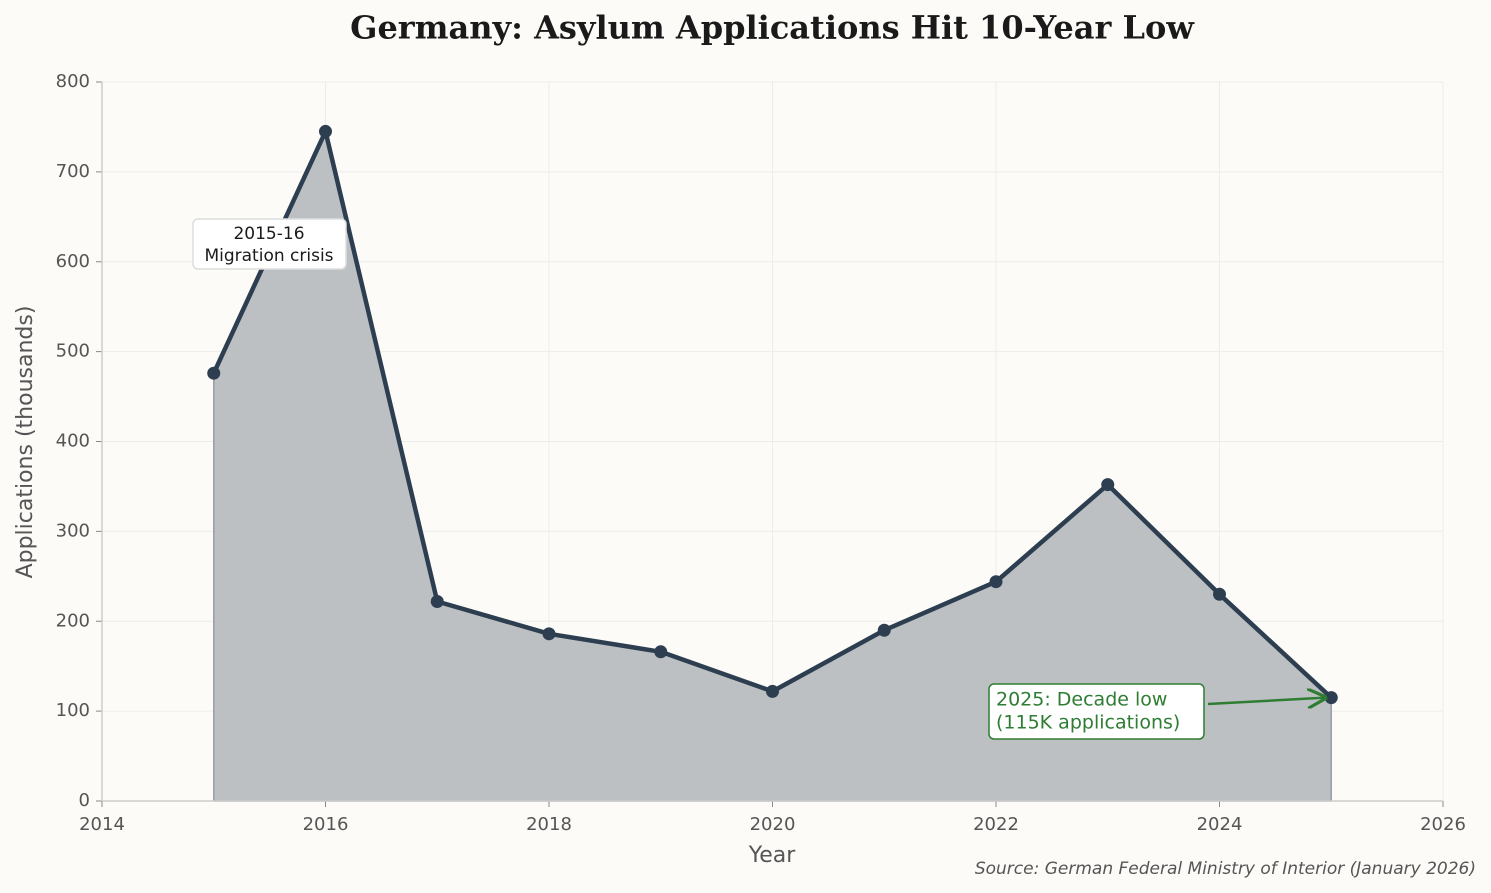 The width and height of the screenshot is (1491, 893). I want to click on x-tick-label: 2016, so click(326, 824).